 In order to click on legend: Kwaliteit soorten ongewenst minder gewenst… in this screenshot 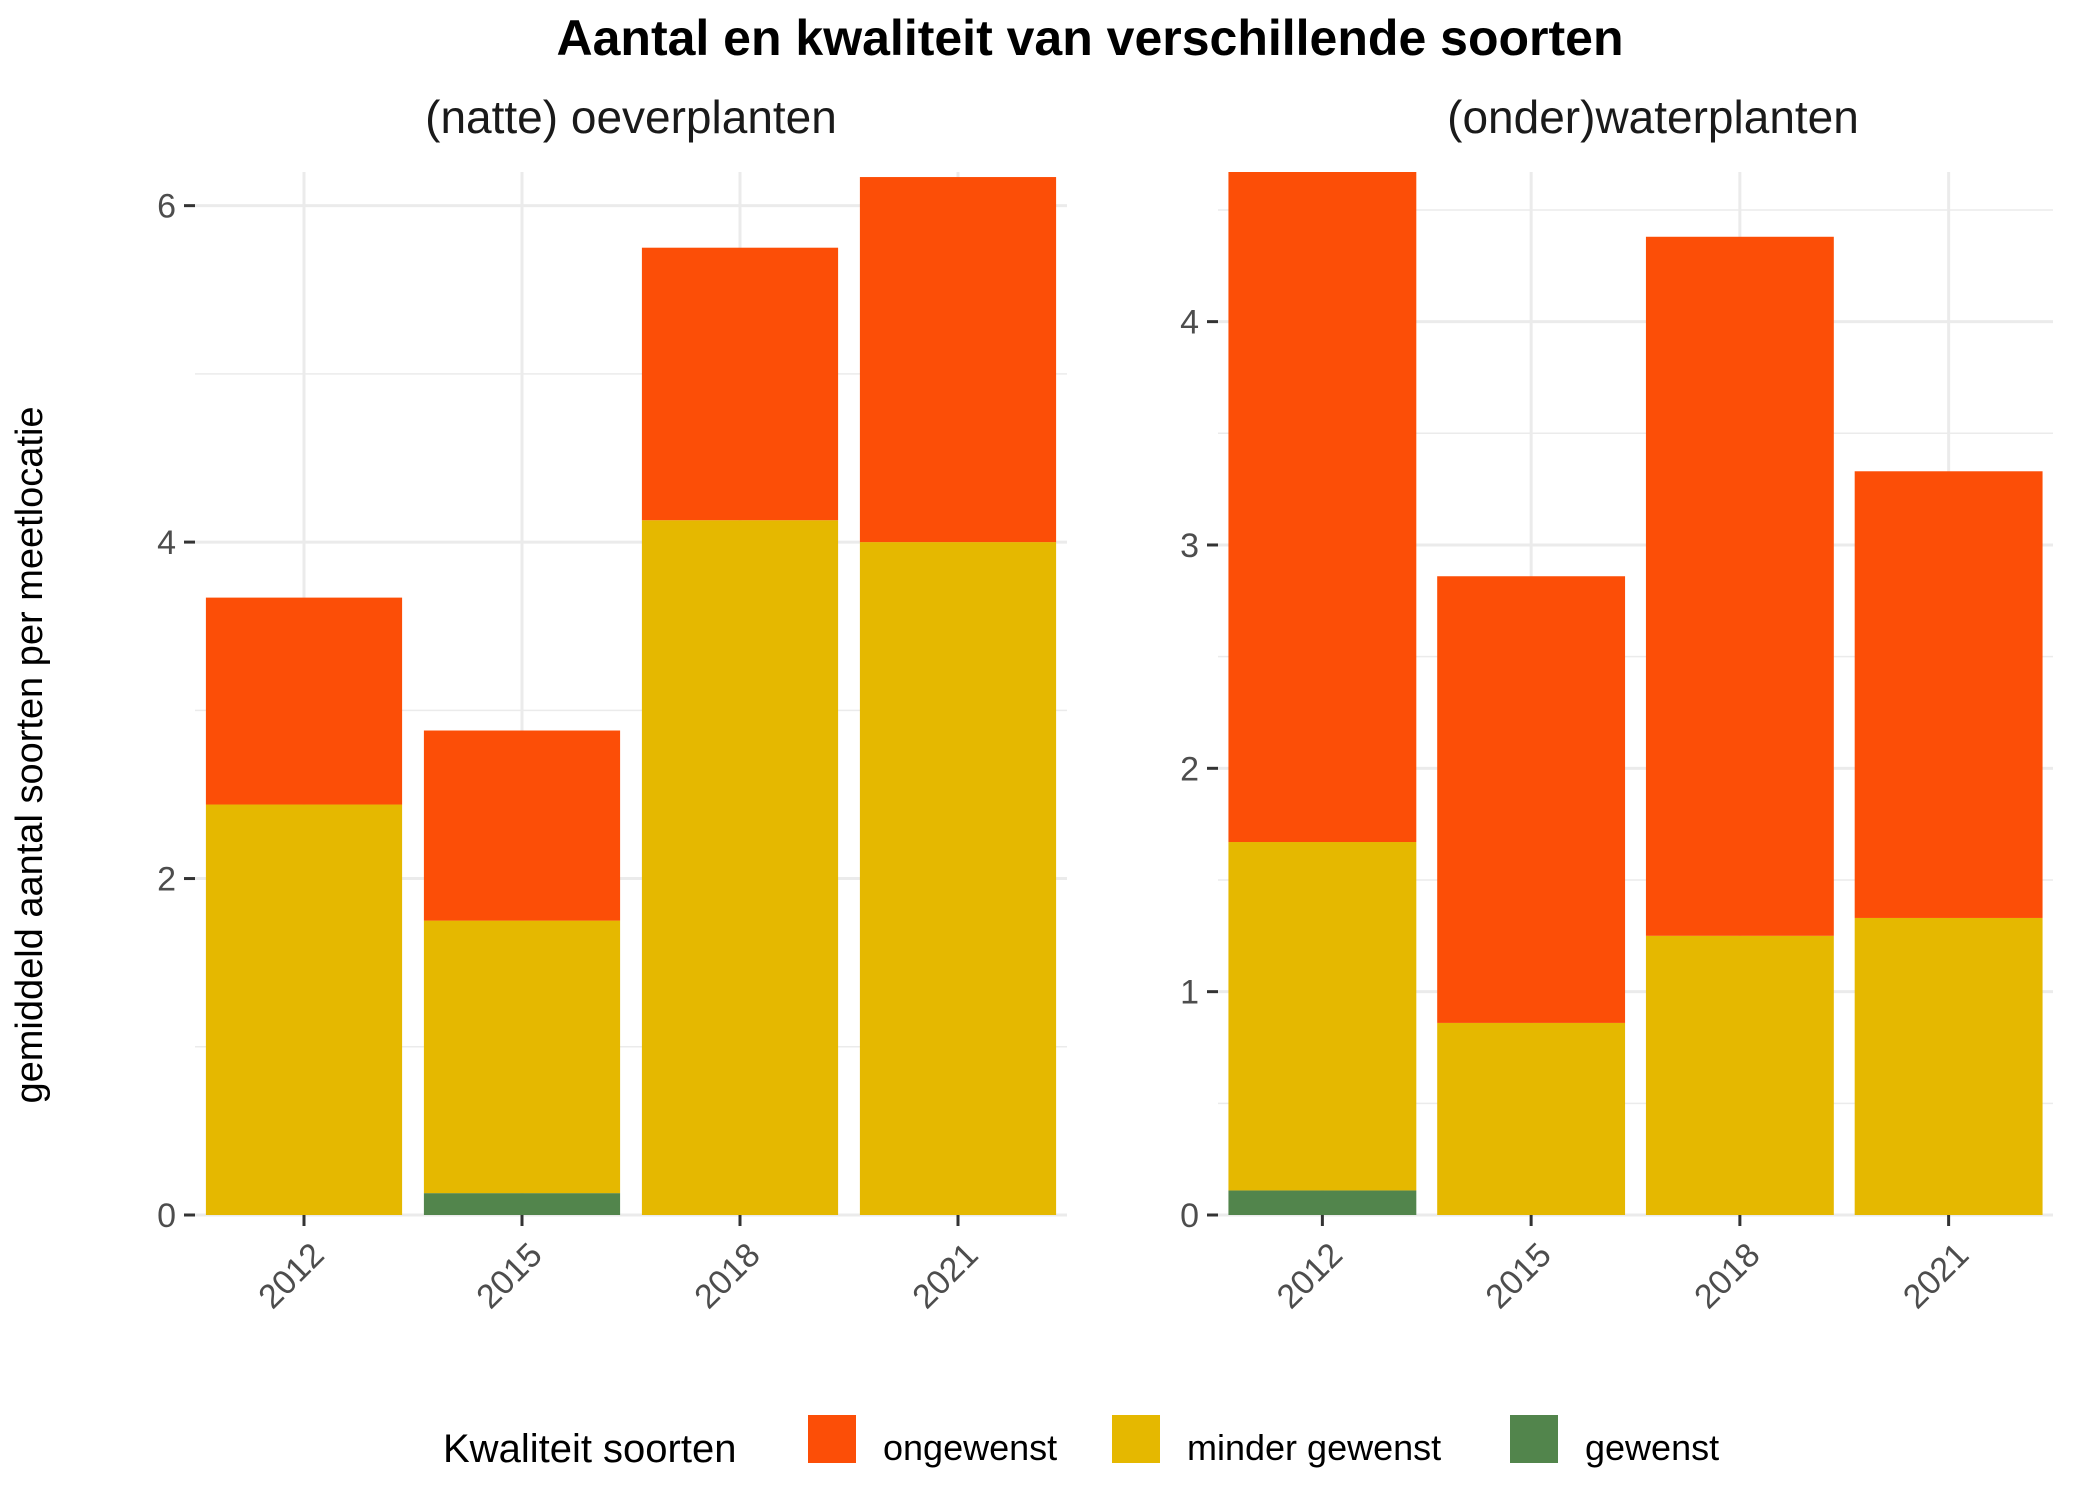, I will do `click(1081, 1443)`.